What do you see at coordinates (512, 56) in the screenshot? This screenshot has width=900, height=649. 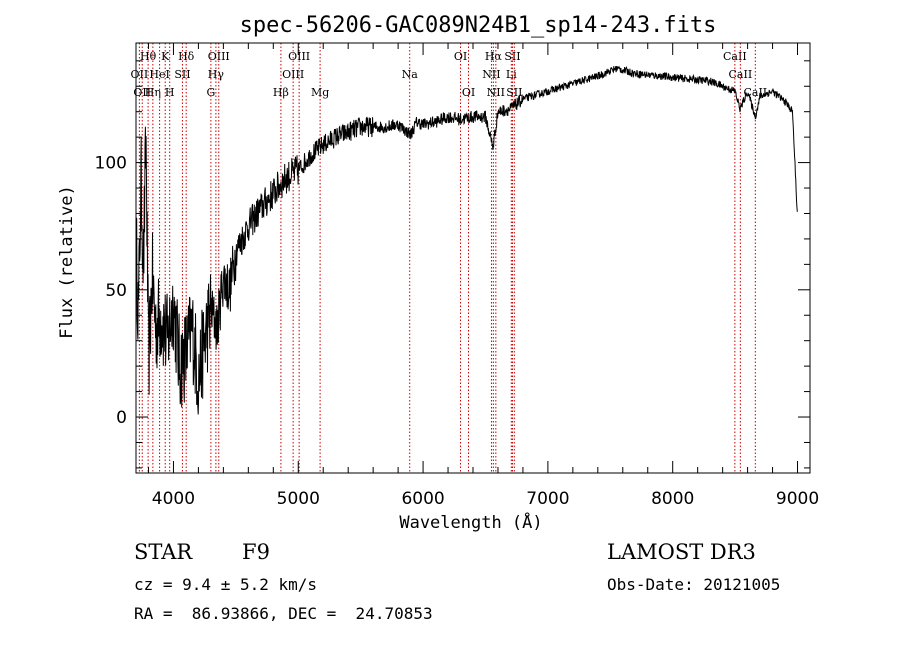 I see `line-marker-label-23: SII` at bounding box center [512, 56].